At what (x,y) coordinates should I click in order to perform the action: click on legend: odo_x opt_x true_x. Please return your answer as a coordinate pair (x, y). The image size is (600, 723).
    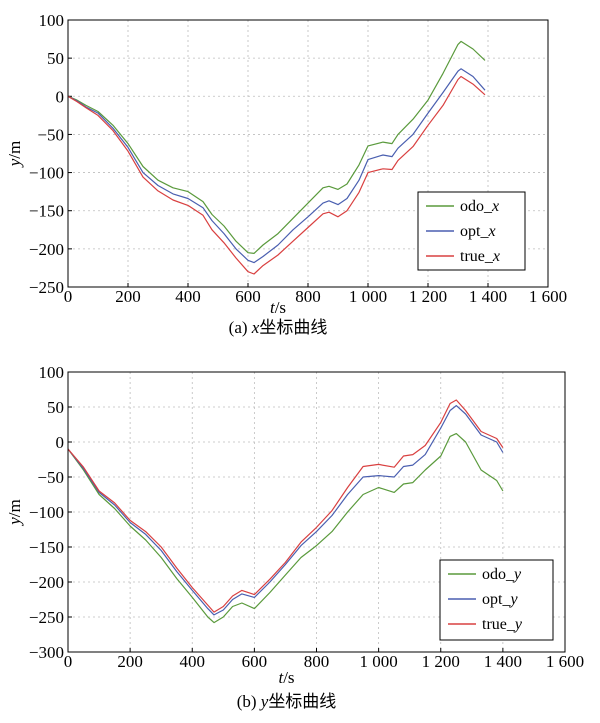
    Looking at the image, I should click on (471, 231).